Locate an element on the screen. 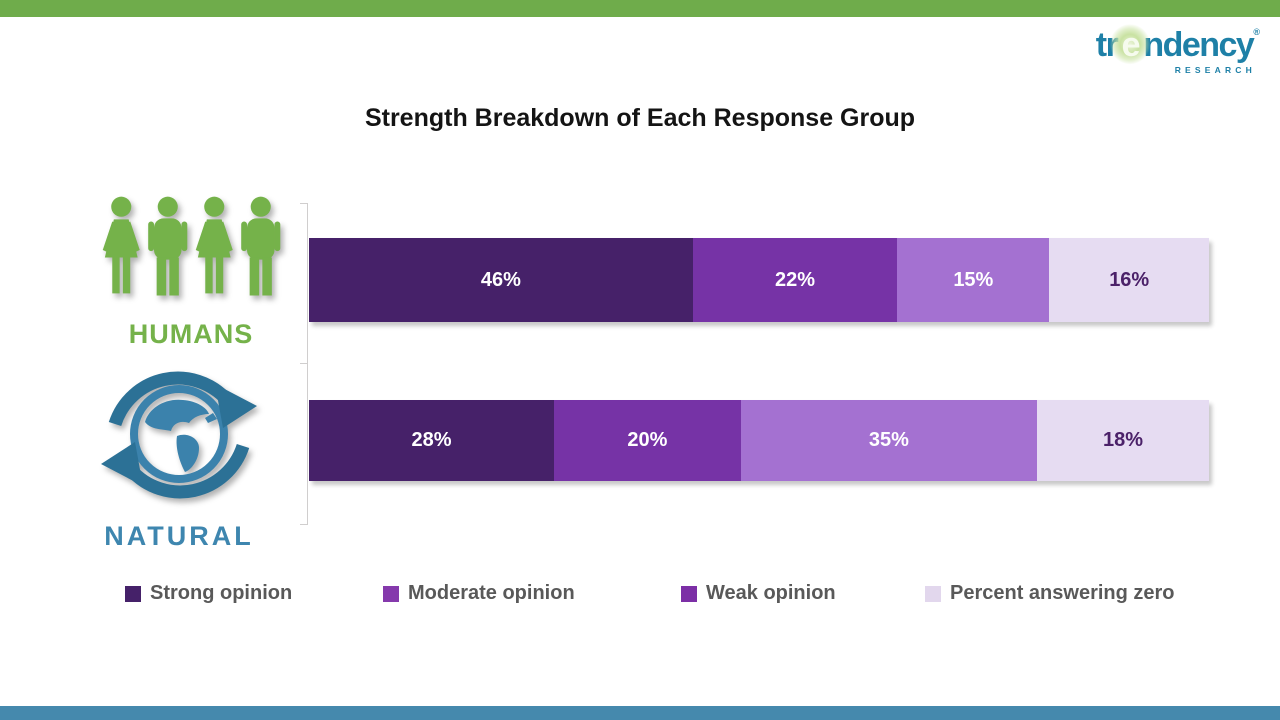  bar-segment: 35% is located at coordinates (889, 440).